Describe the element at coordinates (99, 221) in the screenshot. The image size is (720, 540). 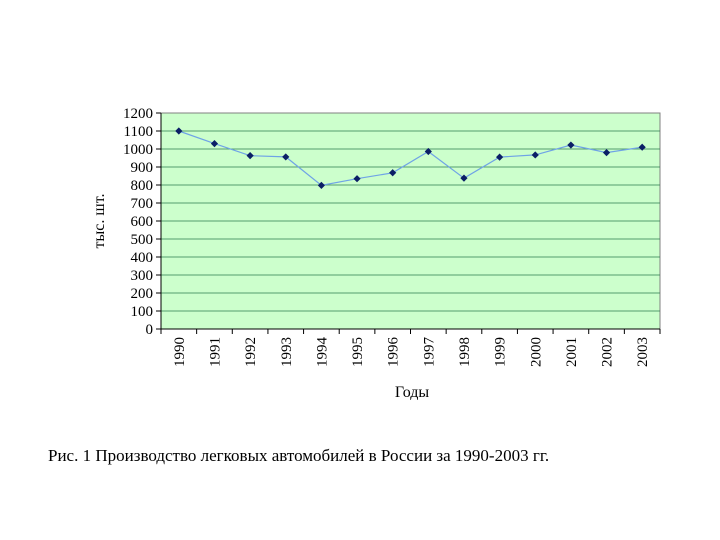
I see `y-axis-label: тыс. шт.` at that location.